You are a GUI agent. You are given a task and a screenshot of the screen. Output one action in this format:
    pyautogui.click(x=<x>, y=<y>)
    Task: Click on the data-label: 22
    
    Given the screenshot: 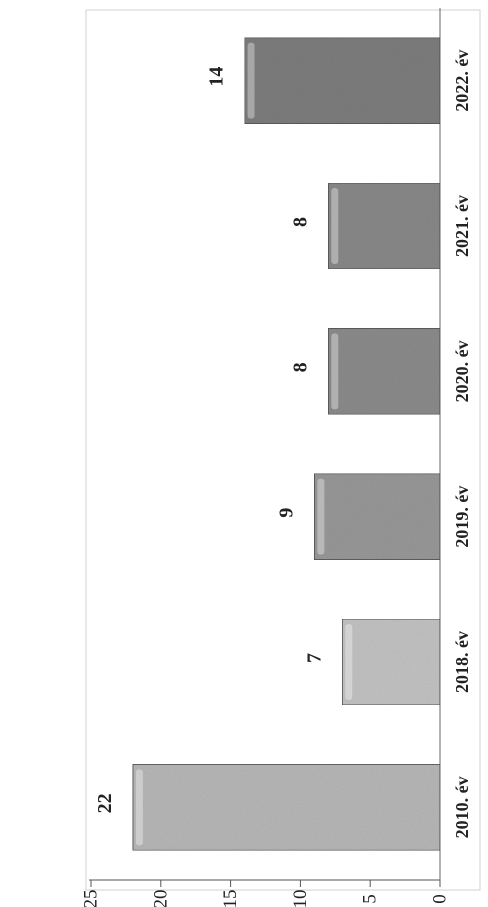 What is the action you would take?
    pyautogui.click(x=105, y=803)
    